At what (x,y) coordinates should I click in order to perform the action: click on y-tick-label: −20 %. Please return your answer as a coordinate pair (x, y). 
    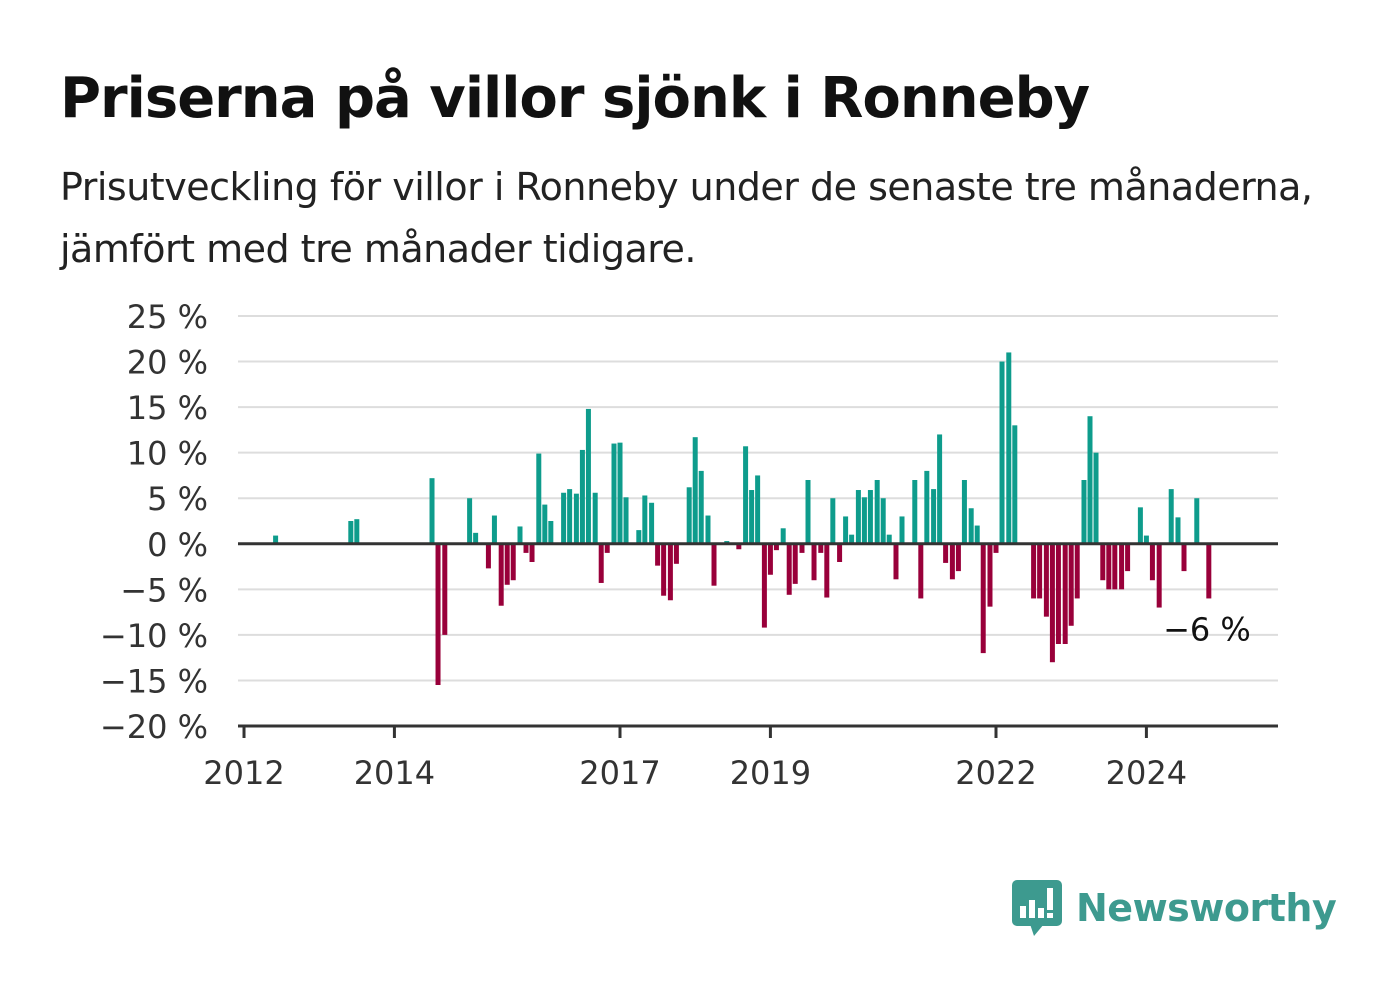
    Looking at the image, I should click on (154, 727).